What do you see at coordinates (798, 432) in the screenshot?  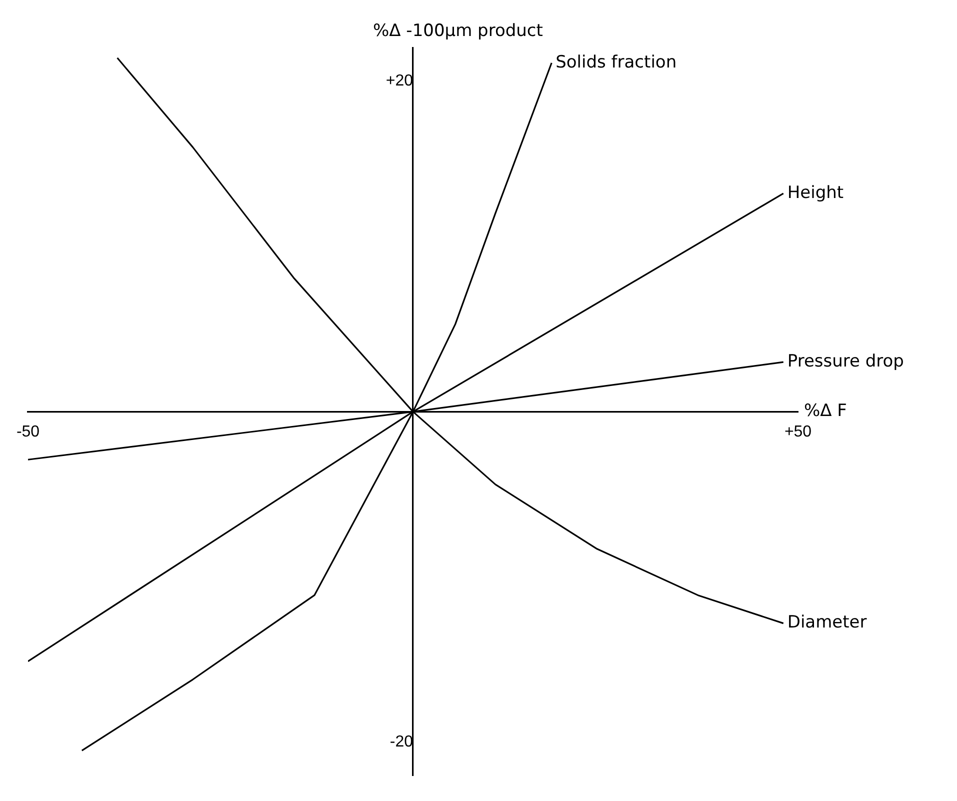 I see `x-tick-label: +50` at bounding box center [798, 432].